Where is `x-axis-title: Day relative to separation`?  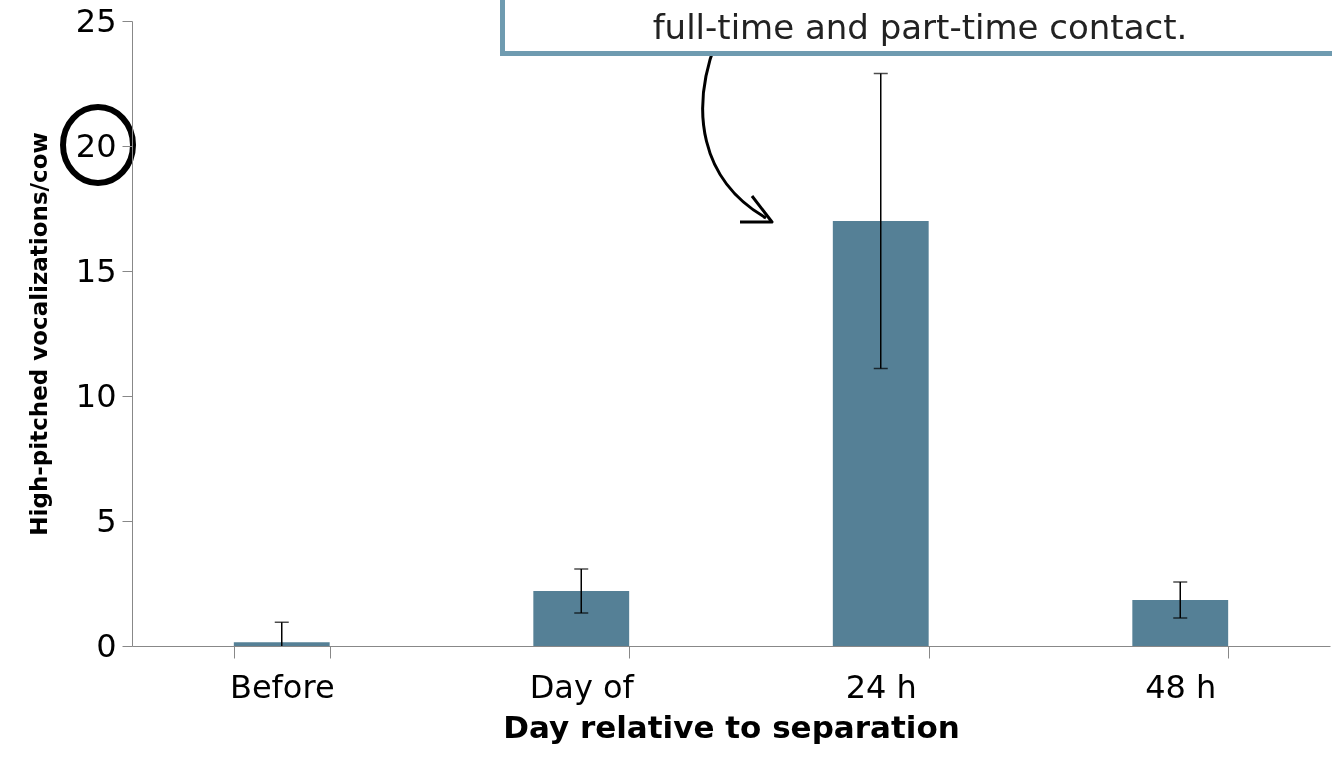
x-axis-title: Day relative to separation is located at coordinates (731, 726).